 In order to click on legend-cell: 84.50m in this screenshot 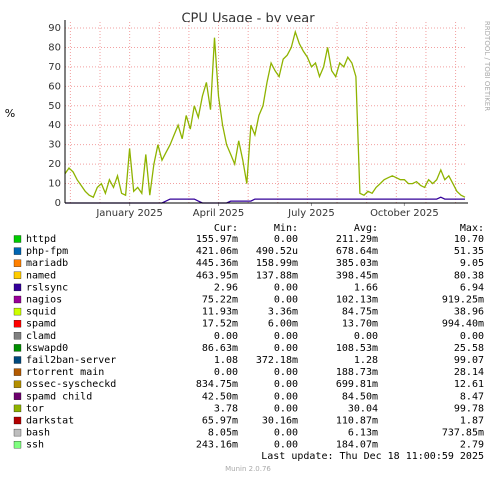, I will do `click(360, 396)`.